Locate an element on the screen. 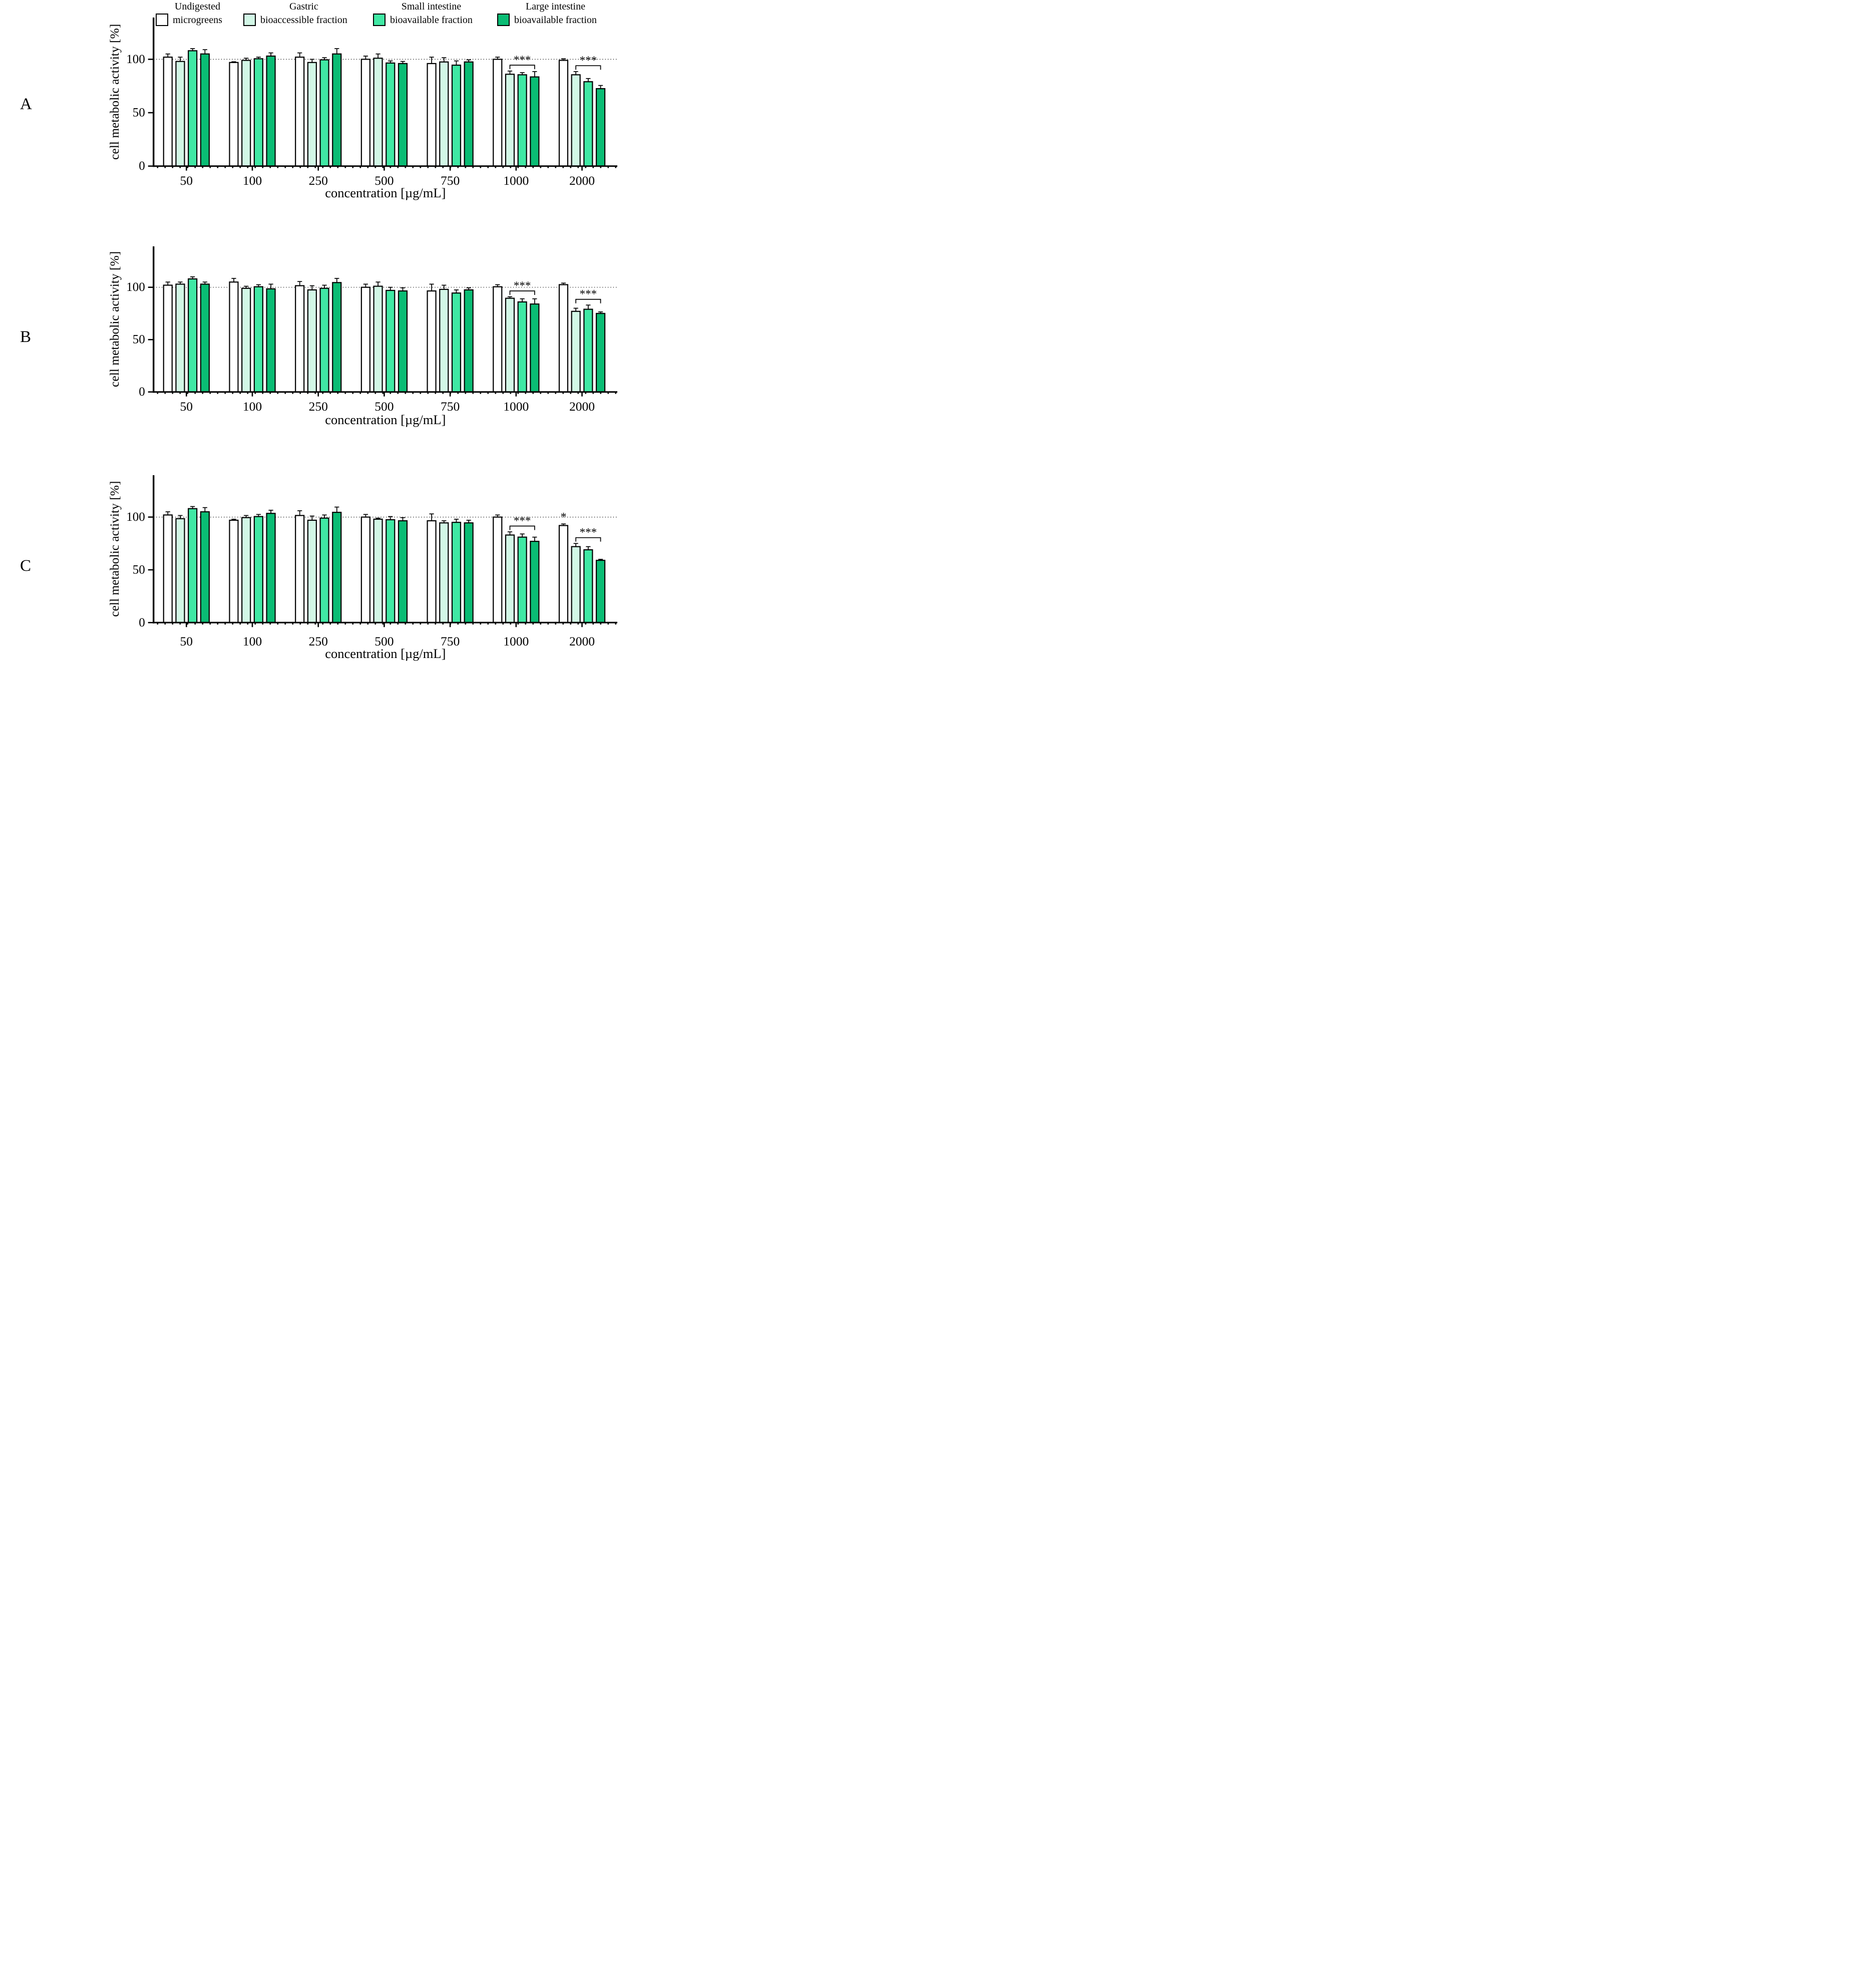 This screenshot has width=1865, height=1988. x-axis-title: concentration [µg/mL] is located at coordinates (385, 192).